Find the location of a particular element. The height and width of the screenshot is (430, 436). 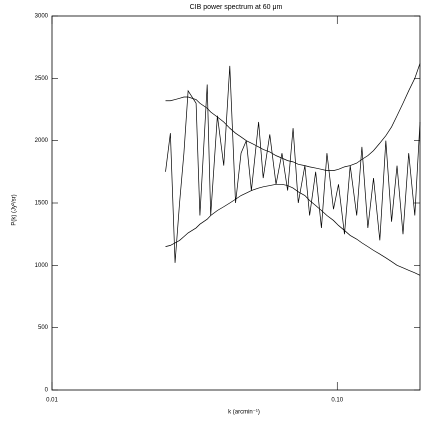

y-tick-label: 0 is located at coordinates (47, 391).